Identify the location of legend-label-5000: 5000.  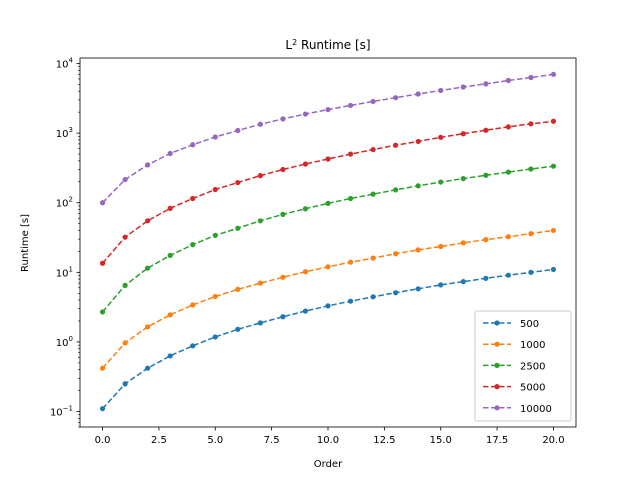
(532, 388).